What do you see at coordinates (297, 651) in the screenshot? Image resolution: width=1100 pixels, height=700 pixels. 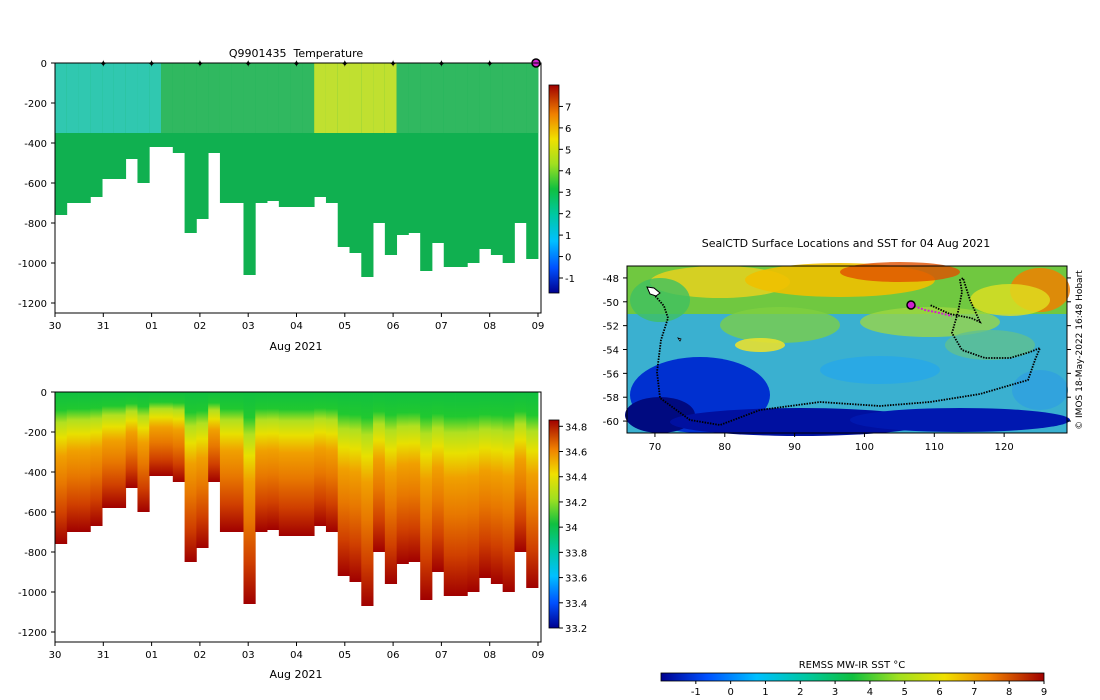 I see `salinity-x-axis: 30 31 01 02 03 04 05 06 07 08 09` at bounding box center [297, 651].